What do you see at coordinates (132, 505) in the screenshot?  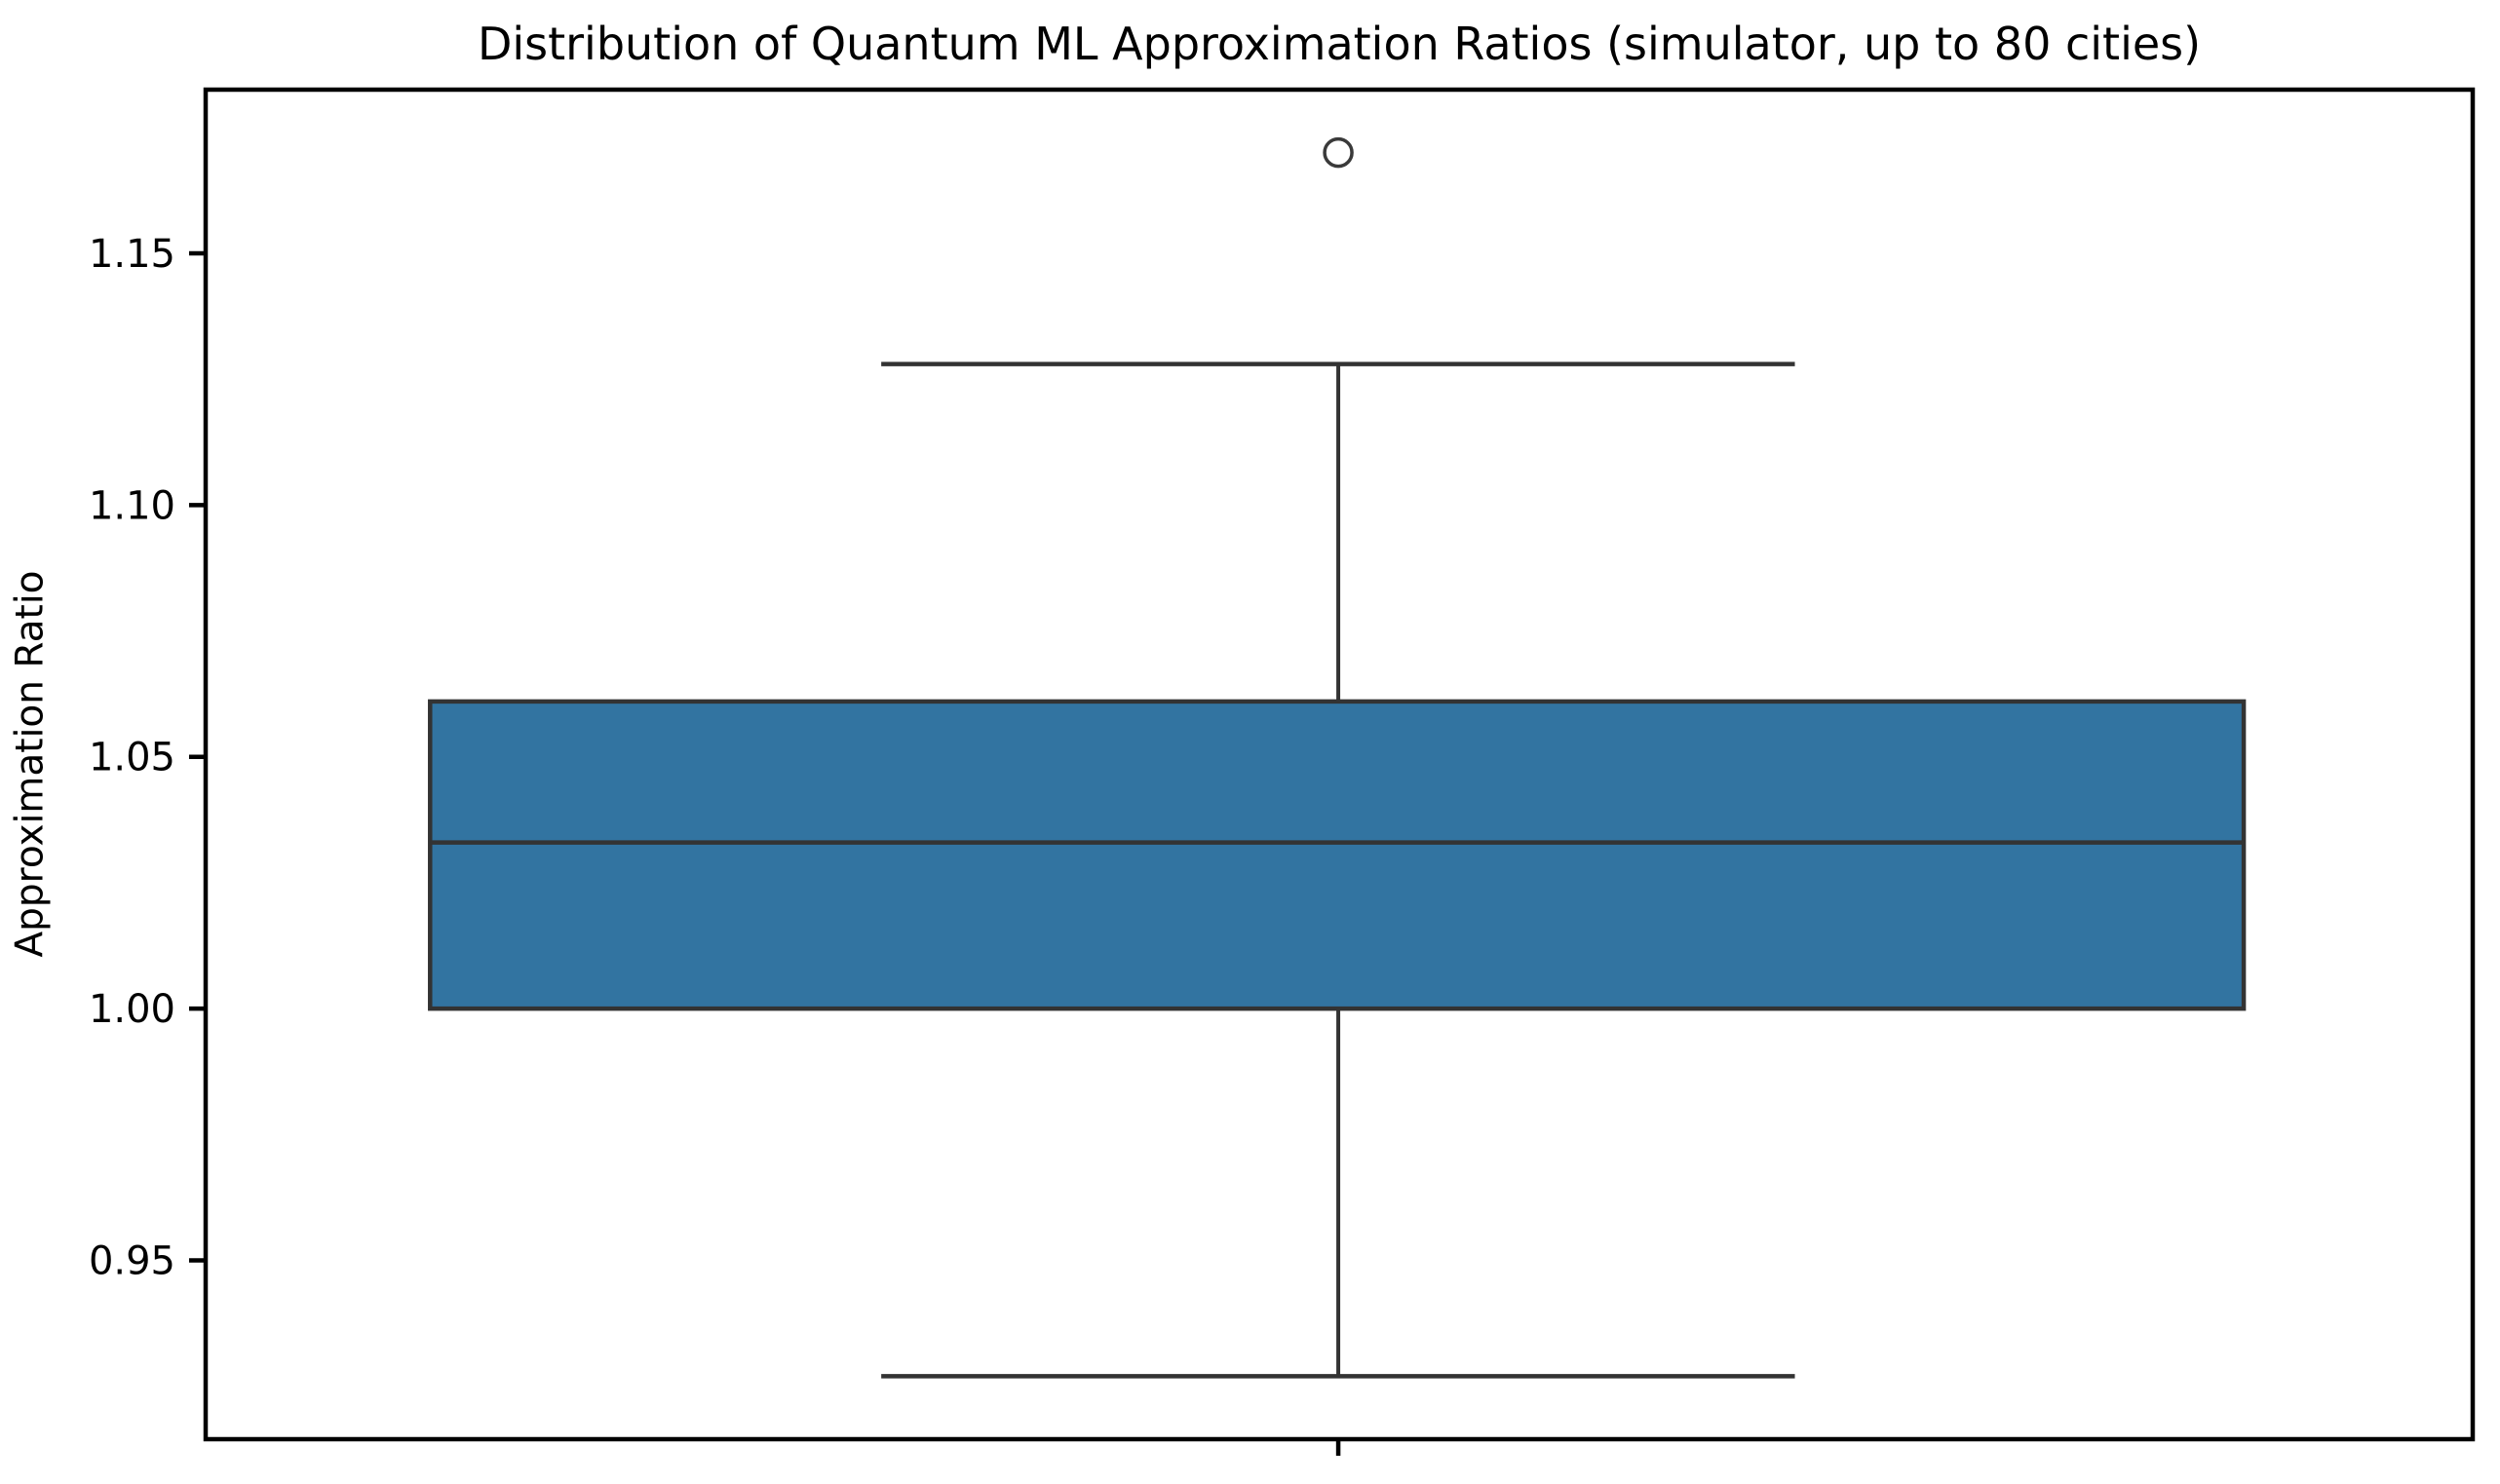 I see `y-tick-label: 1.10` at bounding box center [132, 505].